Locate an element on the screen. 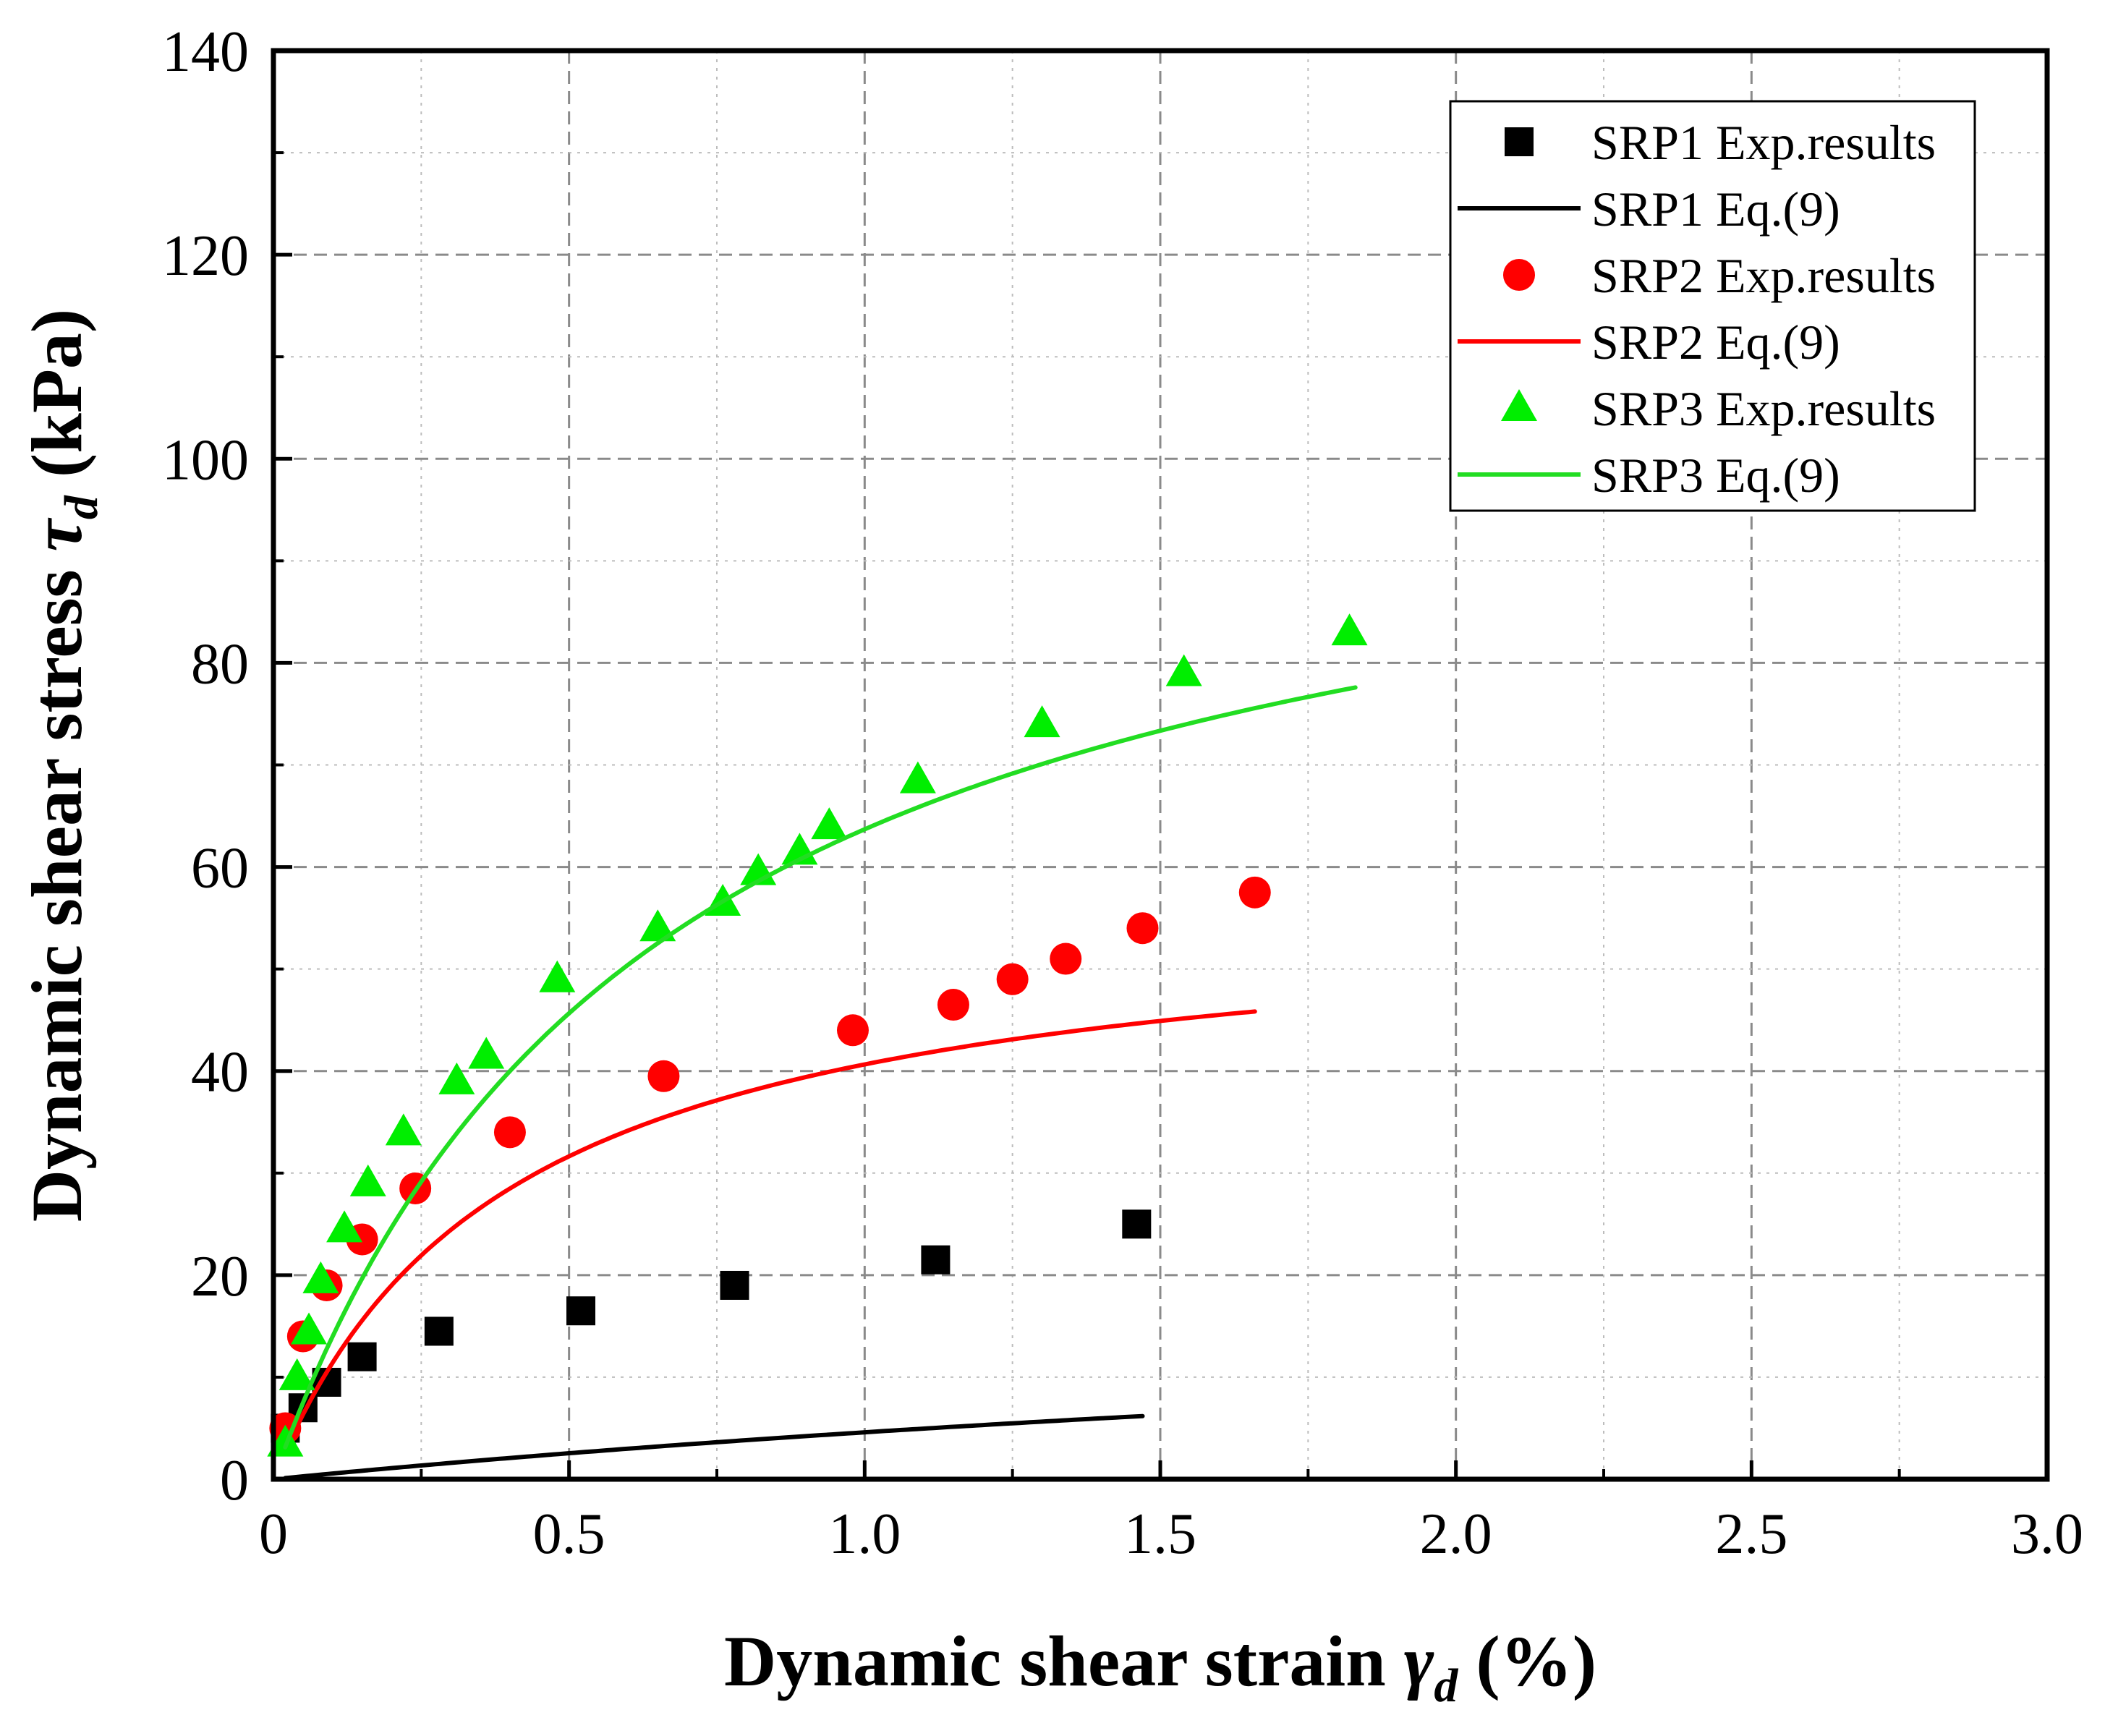  legend-label: SRP1 Exp.results is located at coordinates (1763, 142).